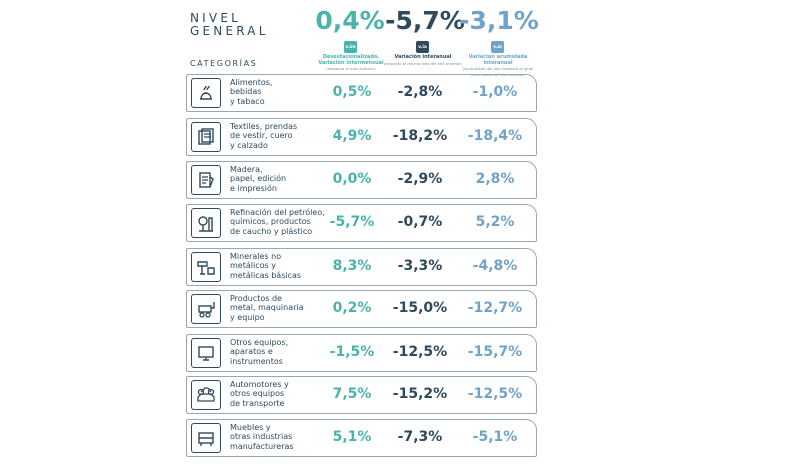 Image resolution: width=790 pixels, height=469 pixels. What do you see at coordinates (224, 63) in the screenshot?
I see `categories-title: CATEGORÍAS` at bounding box center [224, 63].